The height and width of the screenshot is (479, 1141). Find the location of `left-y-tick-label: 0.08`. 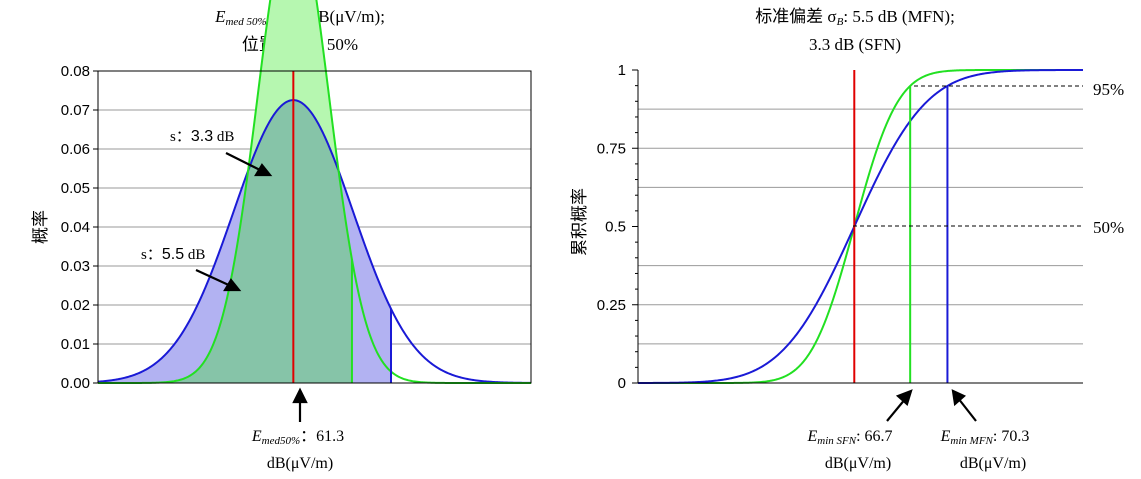

left-y-tick-label: 0.08 is located at coordinates (75, 71).